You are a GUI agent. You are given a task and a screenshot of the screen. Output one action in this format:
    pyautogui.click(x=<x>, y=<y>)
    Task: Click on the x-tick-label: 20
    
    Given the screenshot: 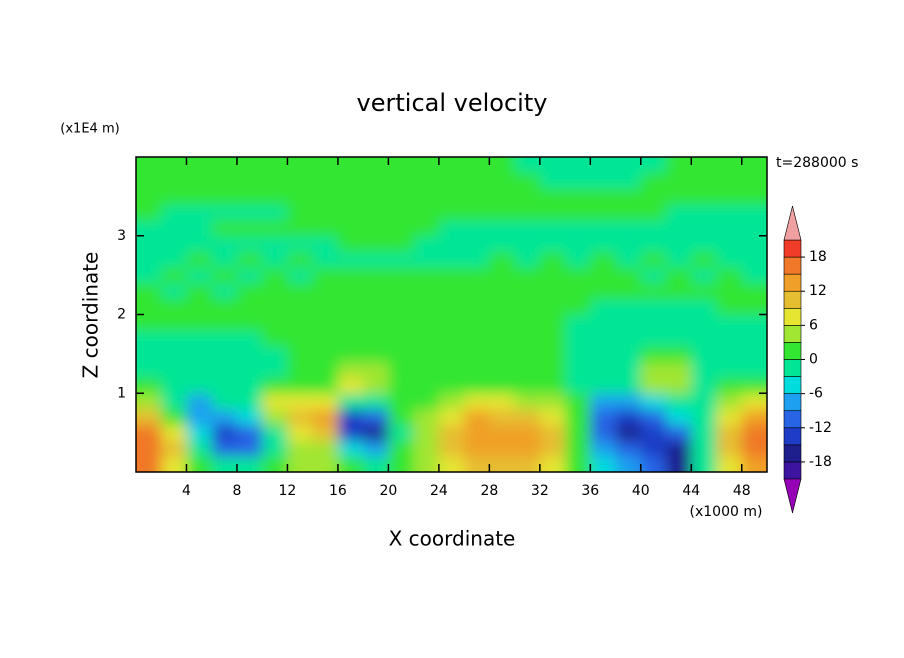 What is the action you would take?
    pyautogui.click(x=388, y=491)
    